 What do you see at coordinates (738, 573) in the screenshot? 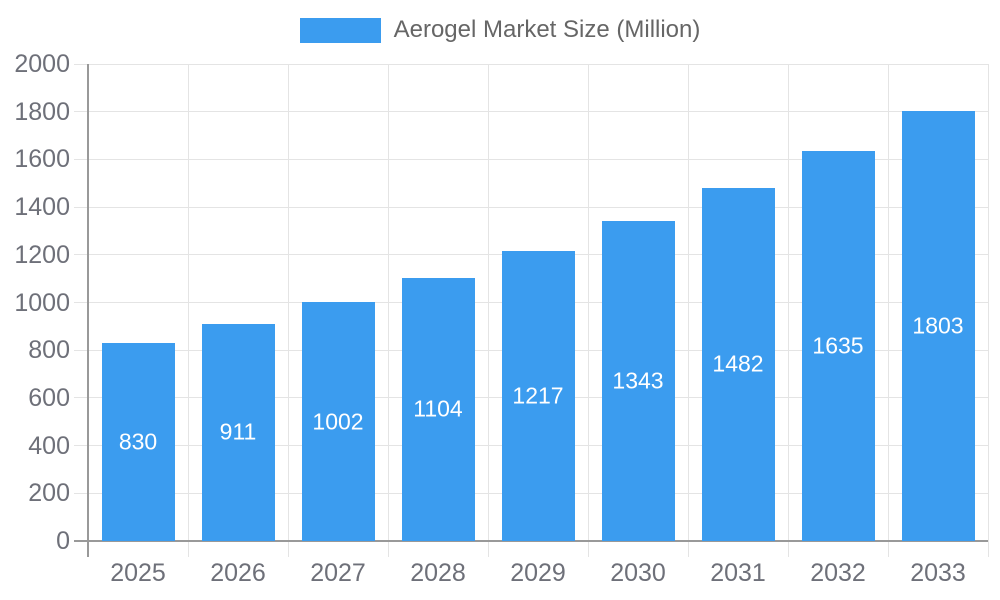
I see `x-axis-tick-label: 2031` at bounding box center [738, 573].